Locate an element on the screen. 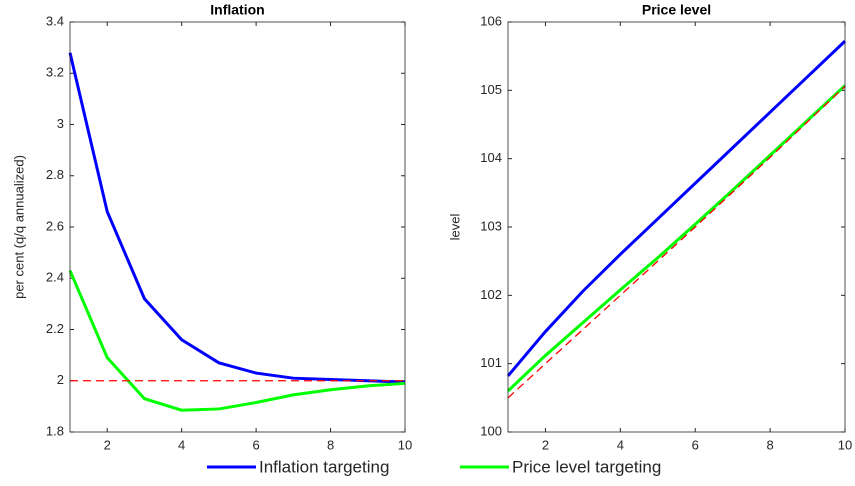 This screenshot has width=855, height=486. y-tick-label: 104 is located at coordinates (491, 157).